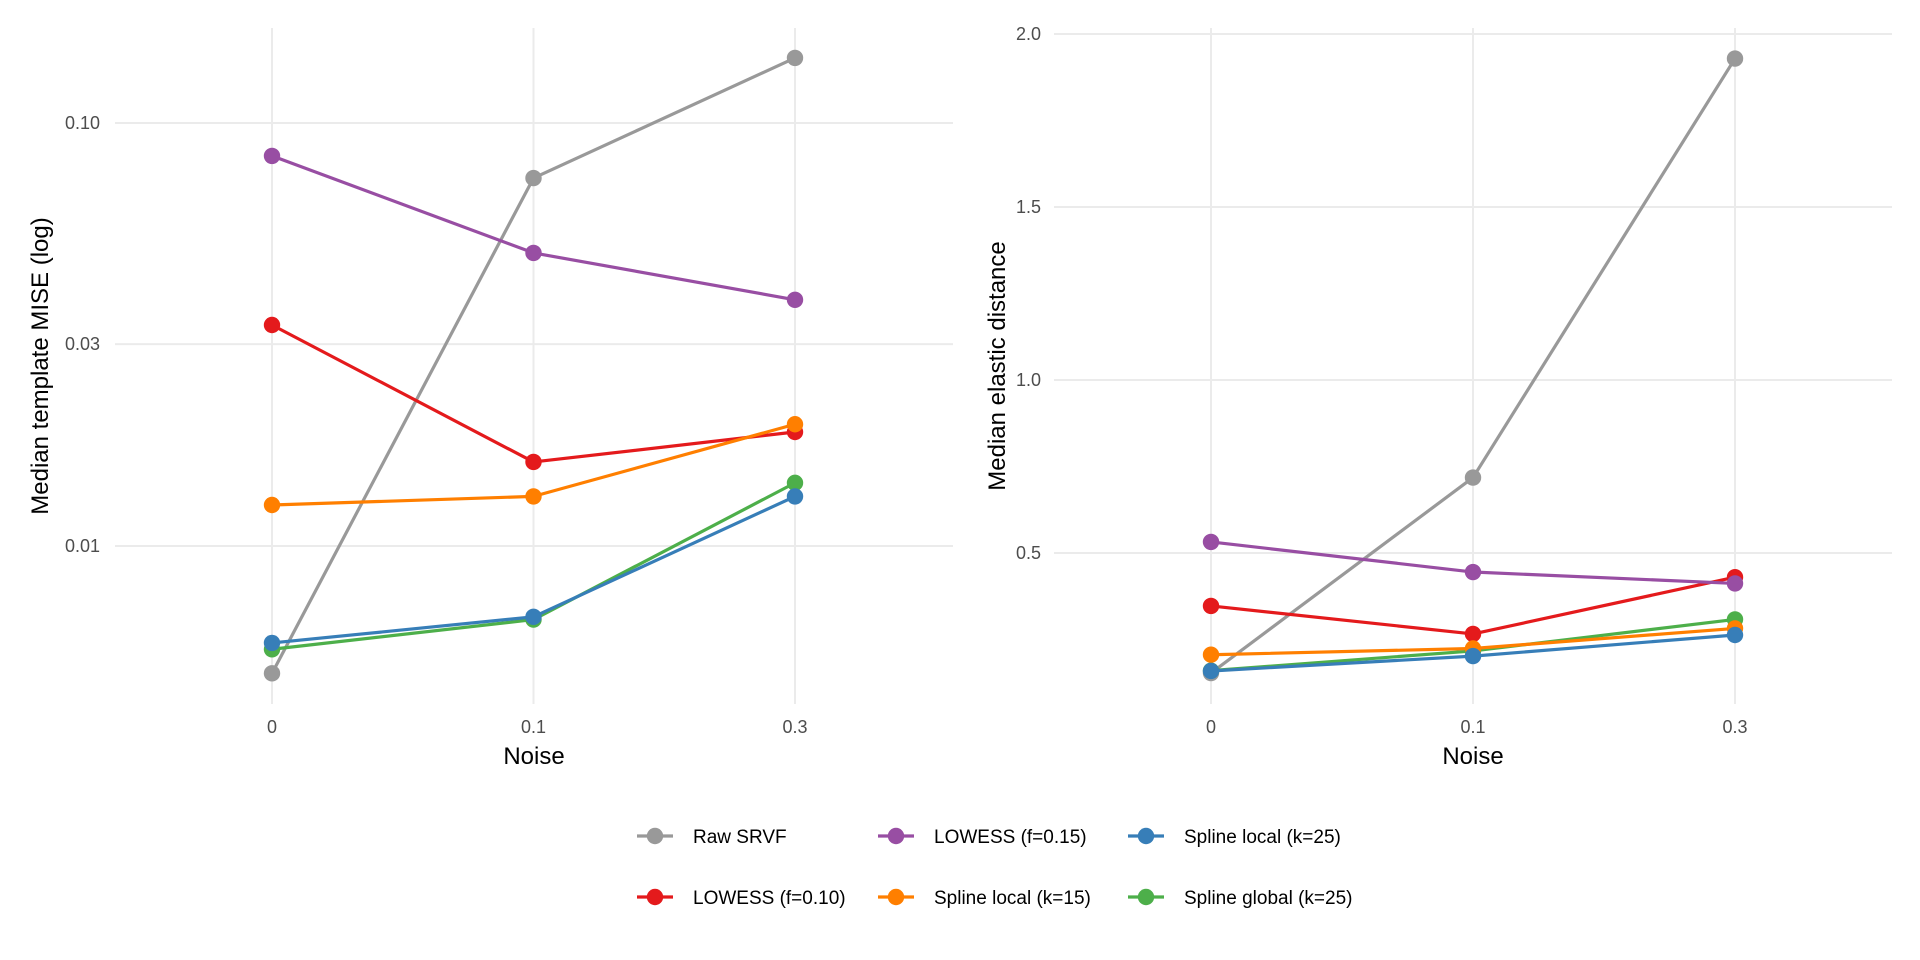 Image resolution: width=1920 pixels, height=960 pixels. Describe the element at coordinates (1028, 207) in the screenshot. I see `y-tick-label: 1.5` at that location.